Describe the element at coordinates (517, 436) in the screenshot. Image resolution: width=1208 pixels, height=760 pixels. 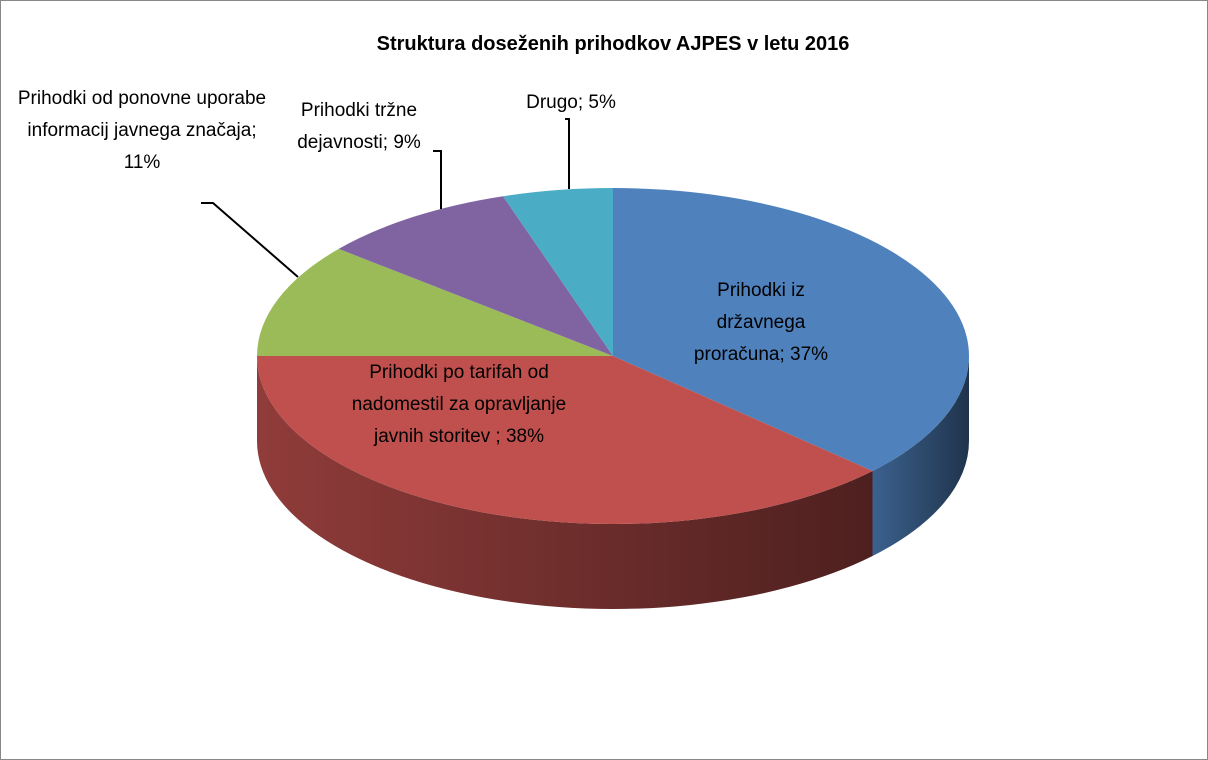
I see `value-label: ; 38%` at that location.